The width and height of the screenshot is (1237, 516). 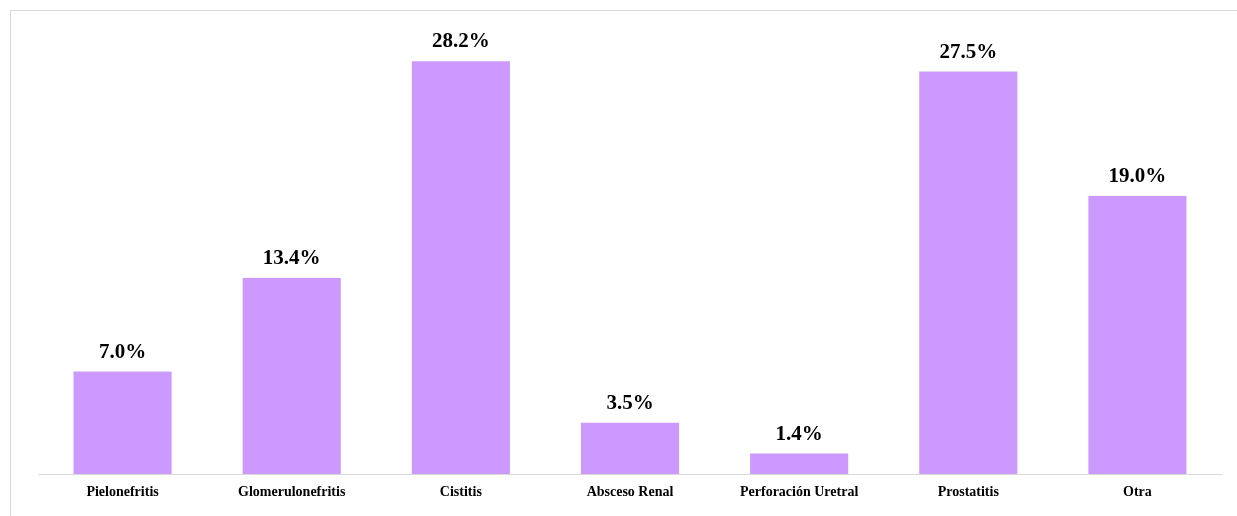 What do you see at coordinates (292, 491) in the screenshot?
I see `x-tick-label: Glomerulonefritis` at bounding box center [292, 491].